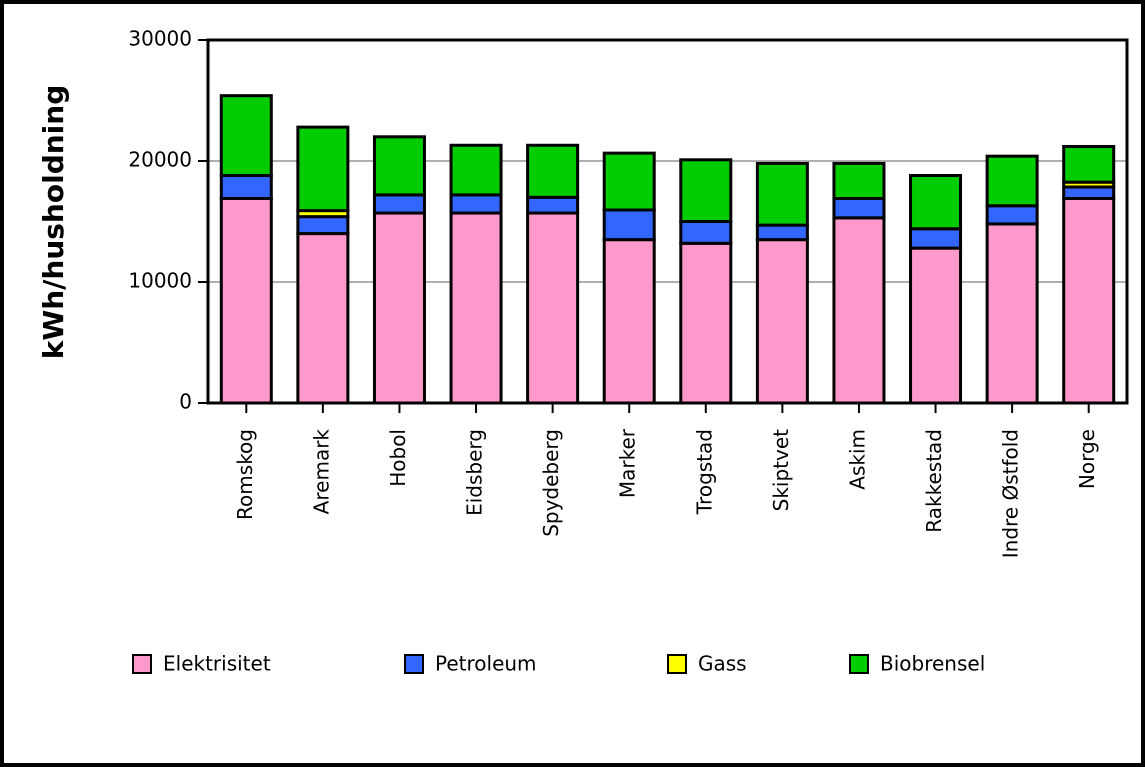  I want to click on x-tick-label: Aremark, so click(321, 472).